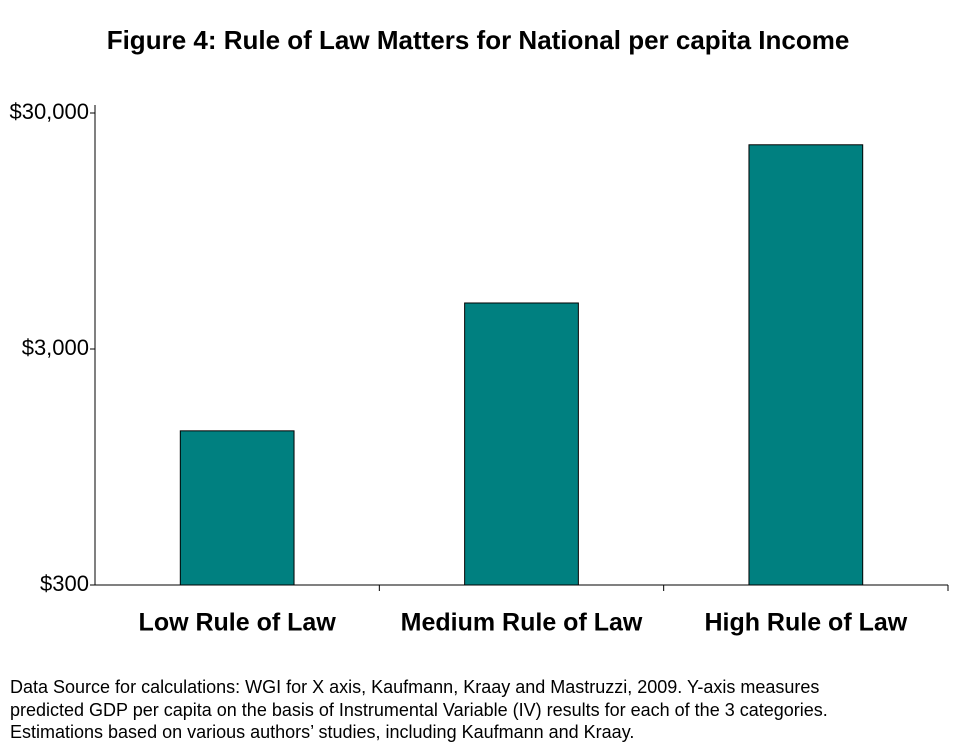 This screenshot has height=756, width=956. What do you see at coordinates (55, 347) in the screenshot?
I see `y-tick-label: $3,000` at bounding box center [55, 347].